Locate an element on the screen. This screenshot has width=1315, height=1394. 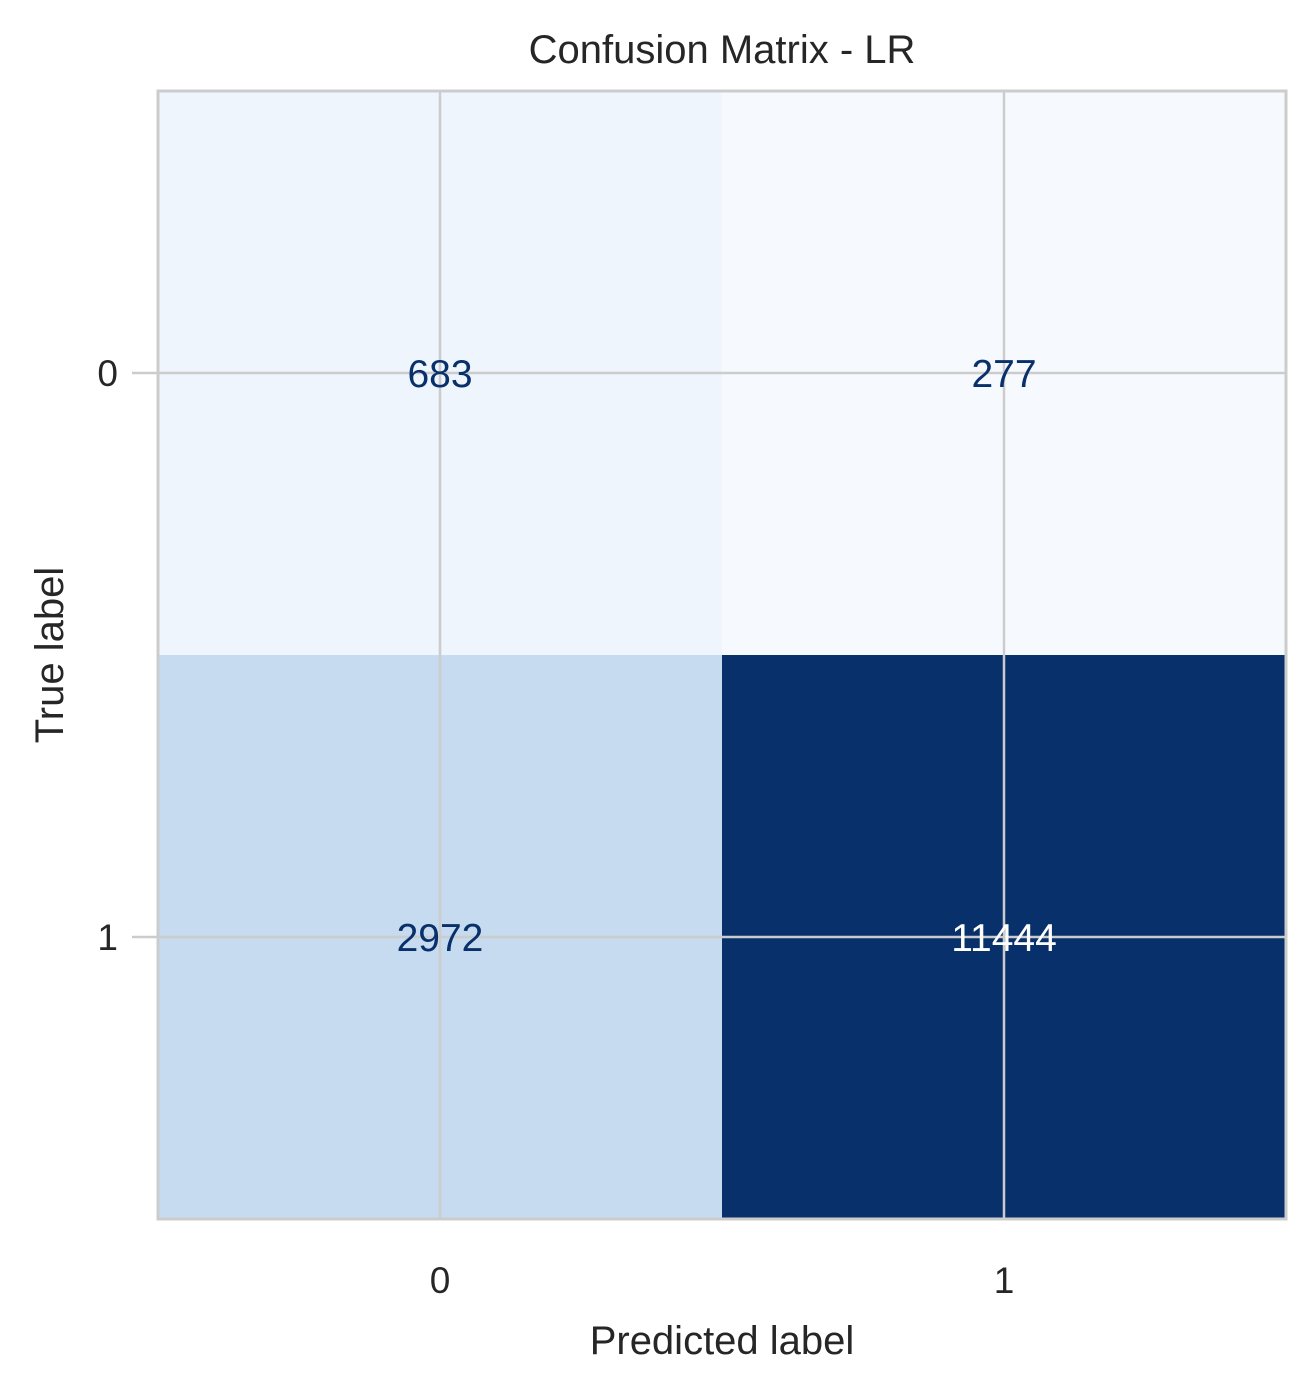
cell-value-r1-c0: 2972 is located at coordinates (440, 938).